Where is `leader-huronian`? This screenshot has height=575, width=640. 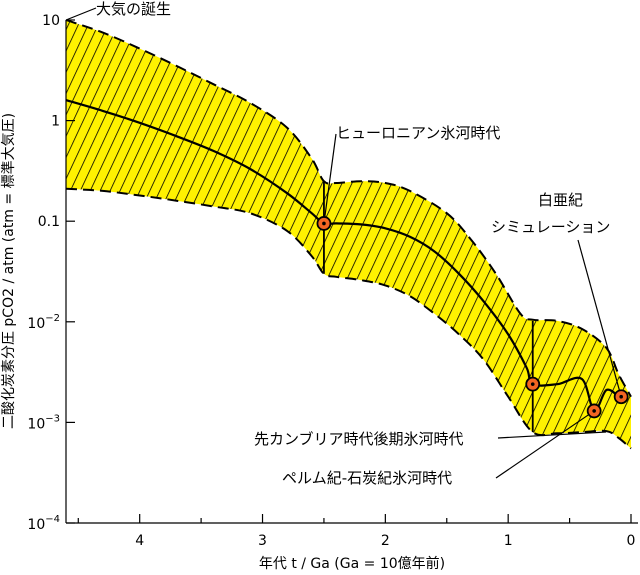 leader-huronian is located at coordinates (330, 178).